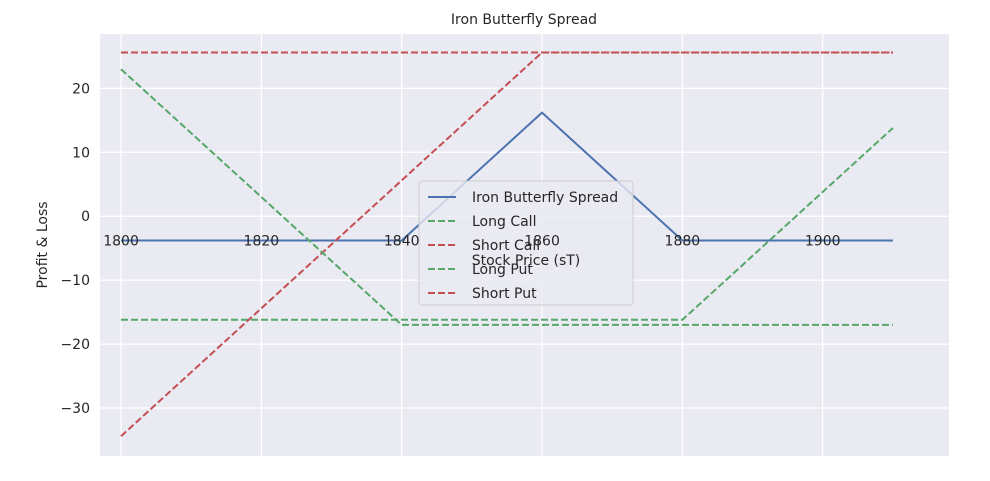  I want to click on y-tick-label: −10, so click(75, 281).